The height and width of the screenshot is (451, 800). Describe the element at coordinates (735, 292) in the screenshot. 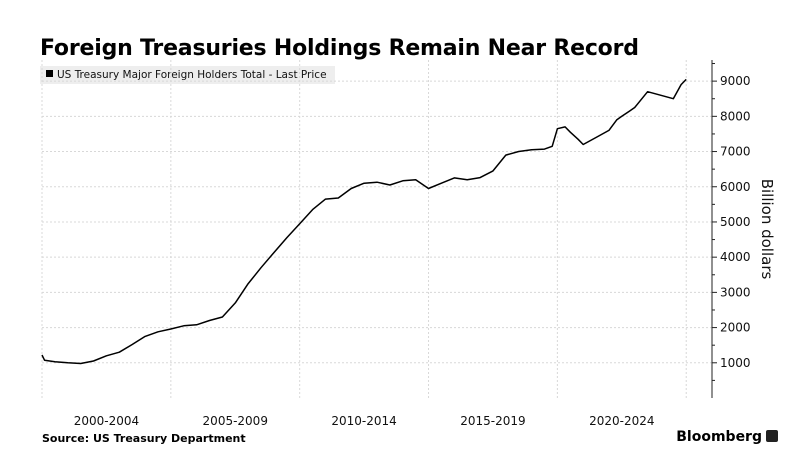

I see `y-tick-label: 3000` at that location.